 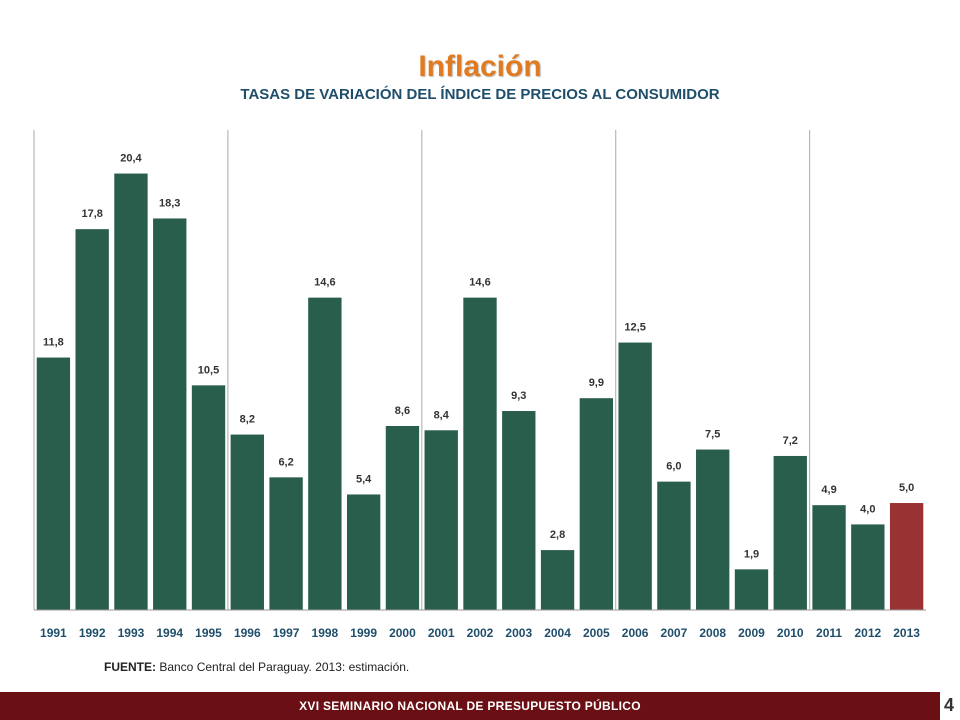 I want to click on x-tick-2004: 2004, so click(x=557, y=633).